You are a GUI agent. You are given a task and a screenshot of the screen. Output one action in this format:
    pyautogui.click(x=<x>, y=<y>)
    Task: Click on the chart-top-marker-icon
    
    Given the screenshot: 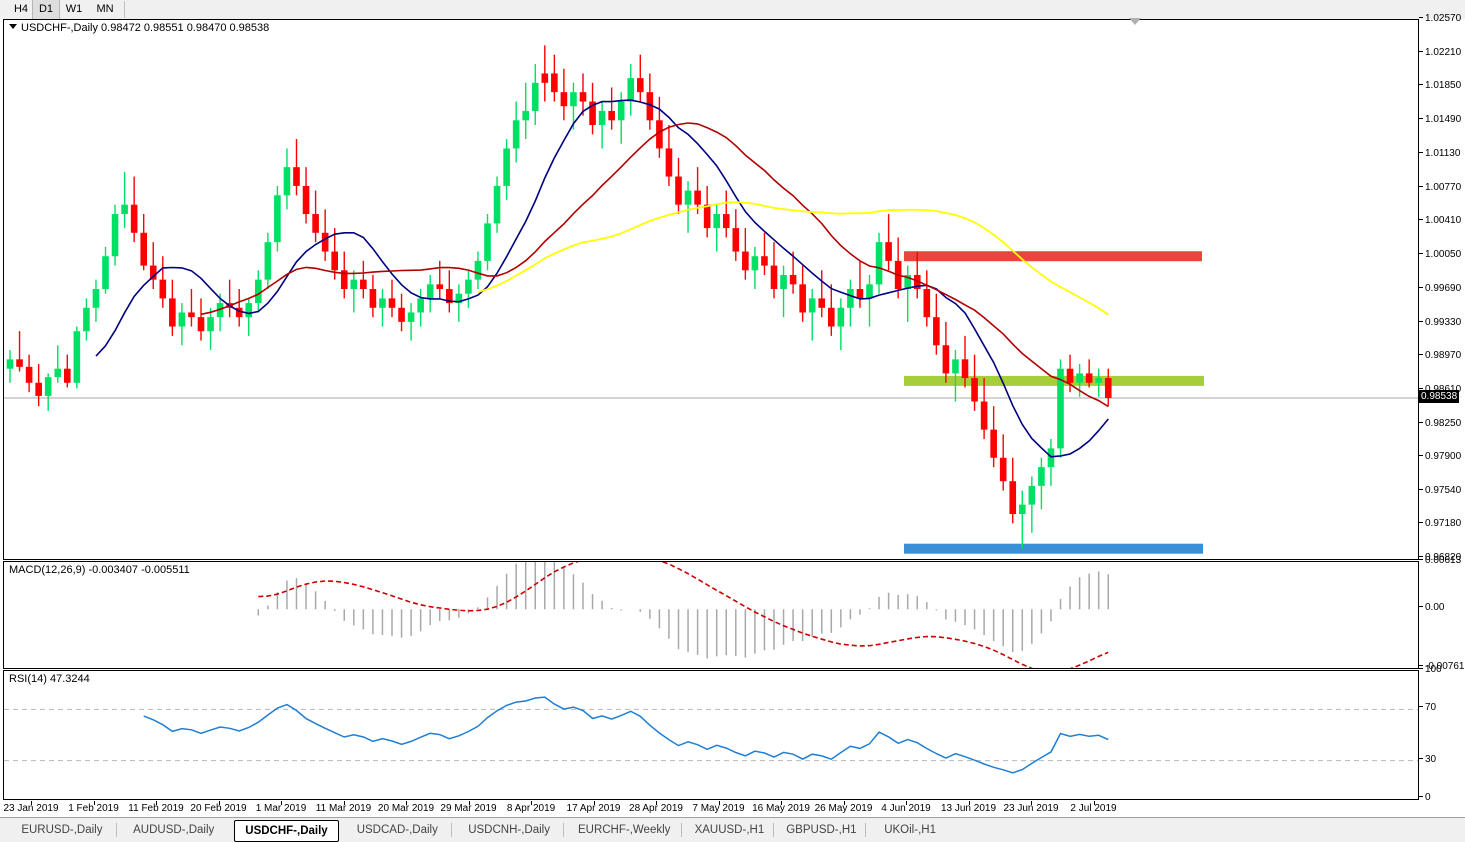 What is the action you would take?
    pyautogui.click(x=1135, y=21)
    